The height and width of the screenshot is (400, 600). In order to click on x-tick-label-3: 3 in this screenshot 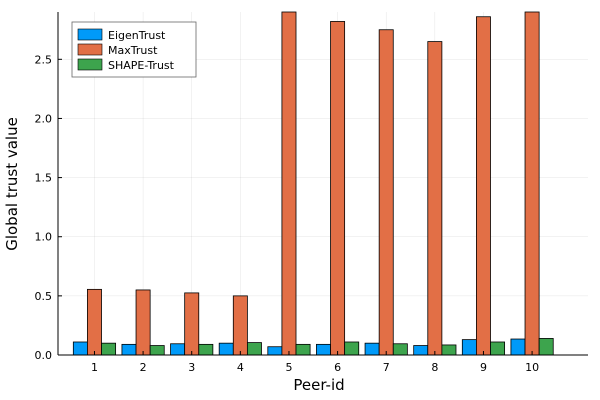, I will do `click(191, 367)`.